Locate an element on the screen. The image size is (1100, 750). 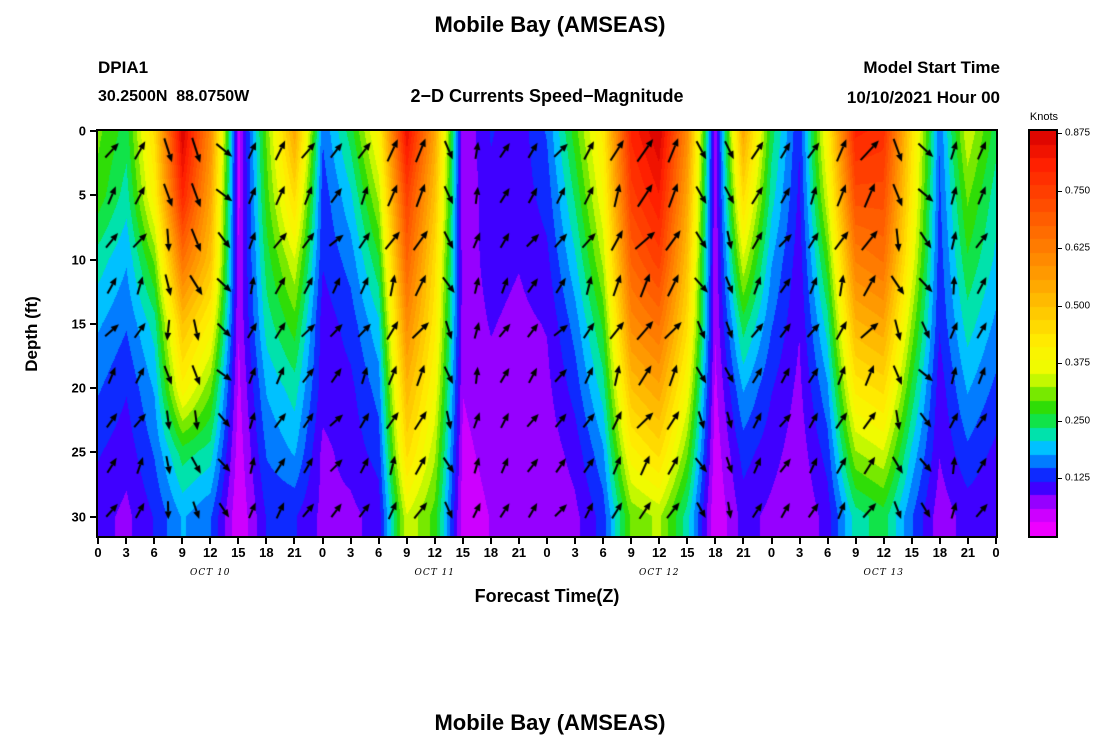
colorbar-tick-label: 0.750 is located at coordinates (1078, 191).